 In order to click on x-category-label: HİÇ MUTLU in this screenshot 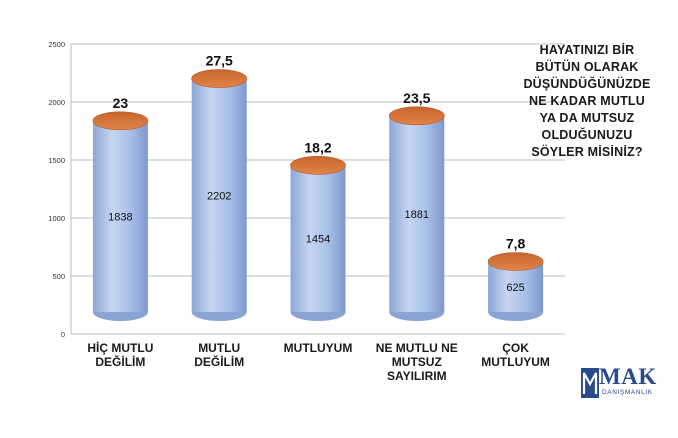, I will do `click(120, 347)`.